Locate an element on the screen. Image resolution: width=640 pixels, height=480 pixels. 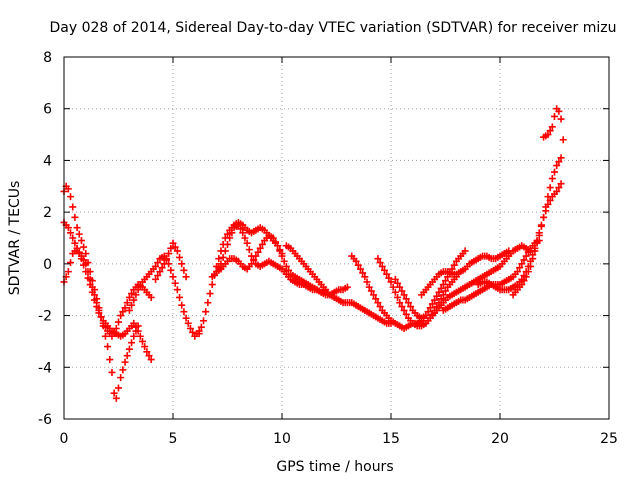
x-tick-label: 20 is located at coordinates (500, 439).